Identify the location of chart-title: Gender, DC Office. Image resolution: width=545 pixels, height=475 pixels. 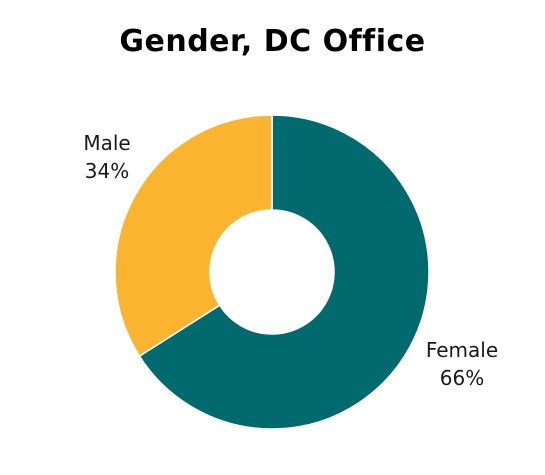
(272, 41).